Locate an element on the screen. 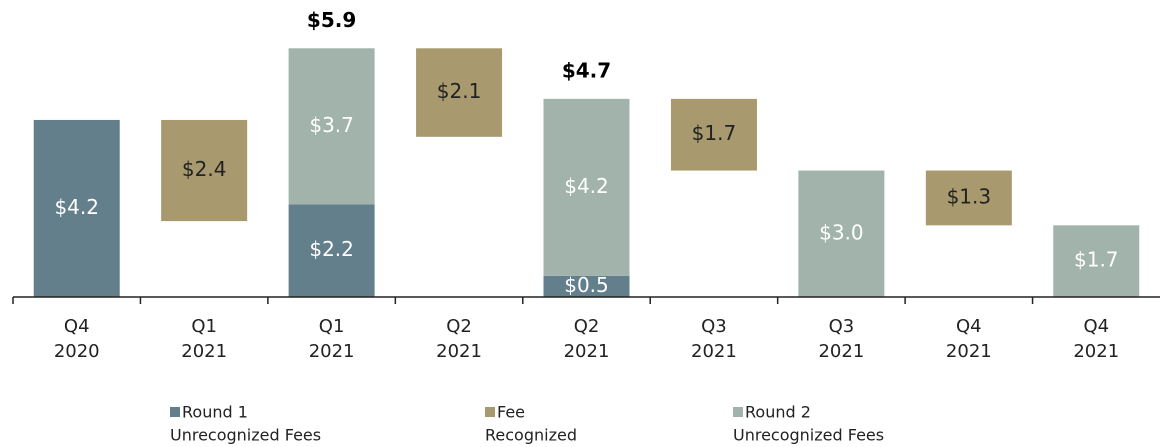  x-tick-label: 2020 is located at coordinates (77, 351).